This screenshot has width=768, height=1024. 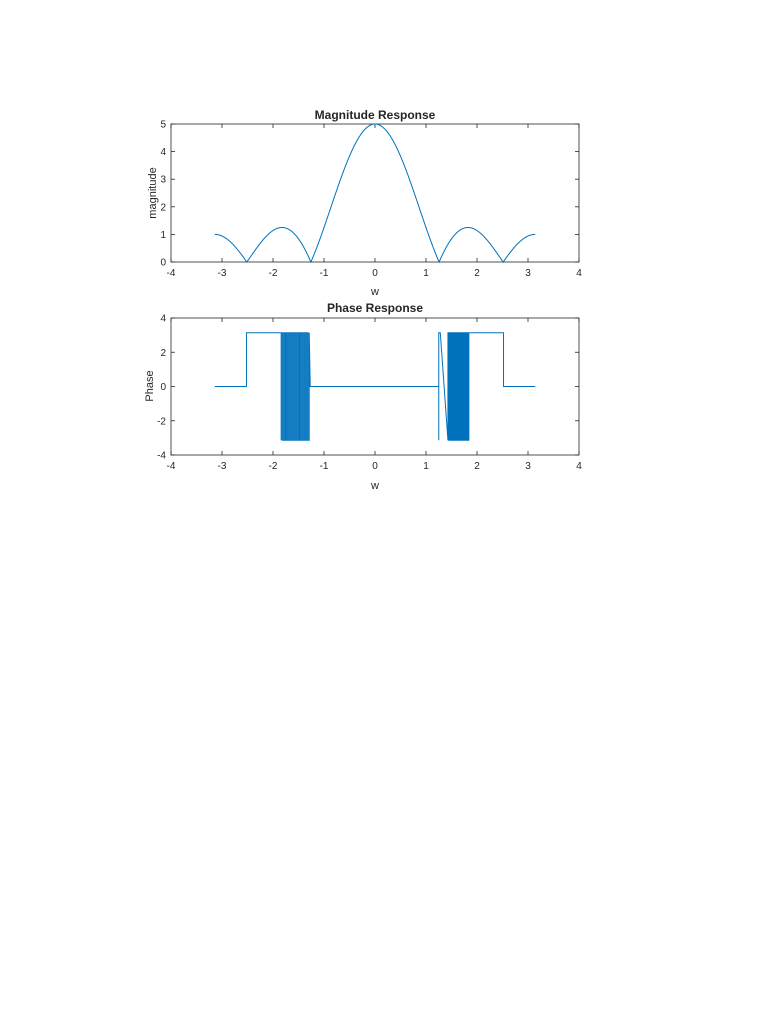 What do you see at coordinates (374, 292) in the screenshot?
I see `magnitude-x-axis-label: w` at bounding box center [374, 292].